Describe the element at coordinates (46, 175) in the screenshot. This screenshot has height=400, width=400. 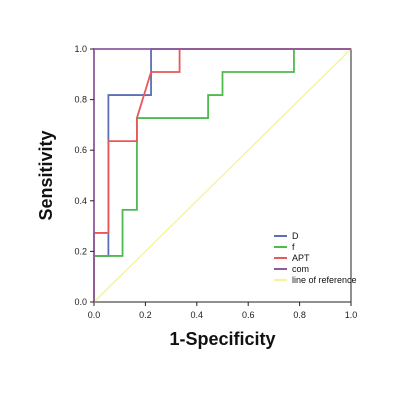
I see `y-axis-title: Sensitivity` at that location.